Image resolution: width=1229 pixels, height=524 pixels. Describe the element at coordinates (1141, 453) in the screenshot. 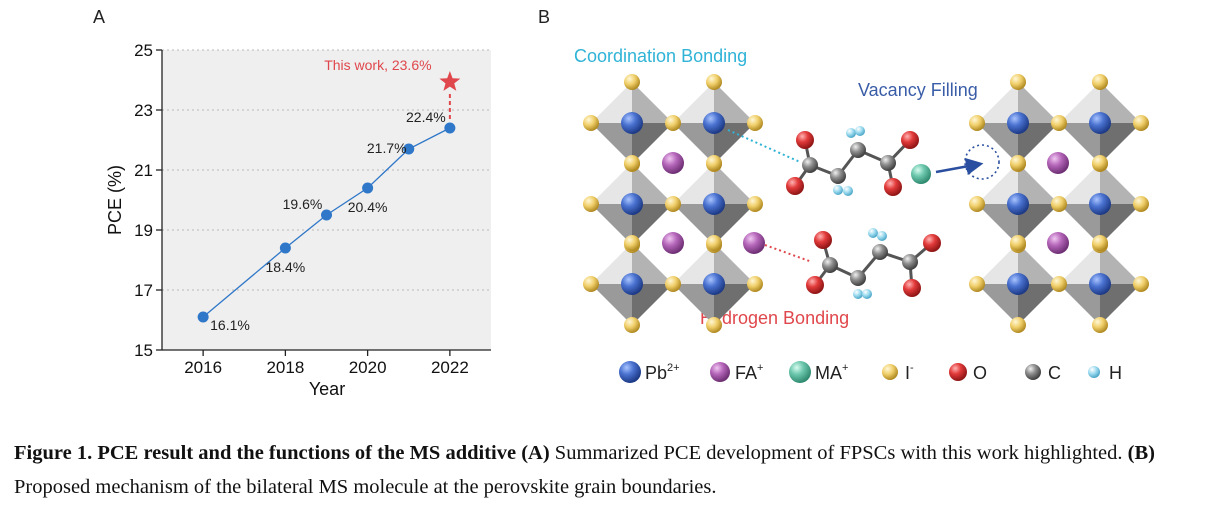

I see `caption-bold-b: (B)` at that location.